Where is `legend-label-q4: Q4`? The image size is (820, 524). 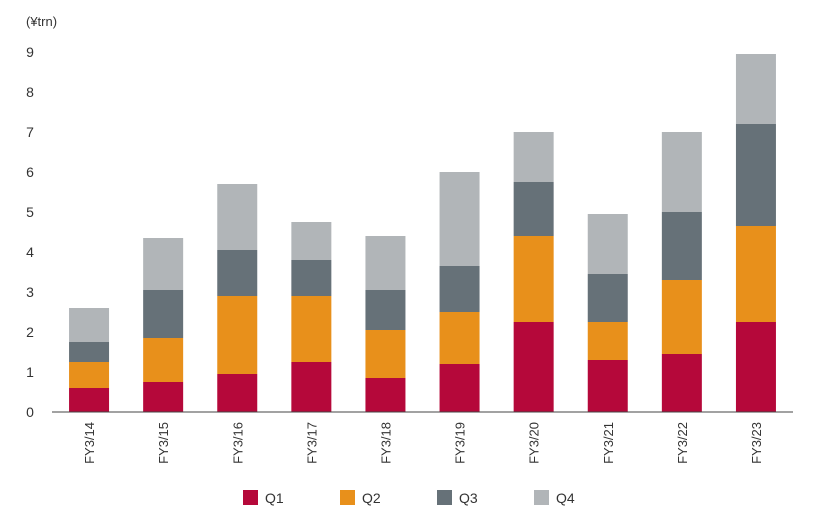 legend-label-q4: Q4 is located at coordinates (565, 498).